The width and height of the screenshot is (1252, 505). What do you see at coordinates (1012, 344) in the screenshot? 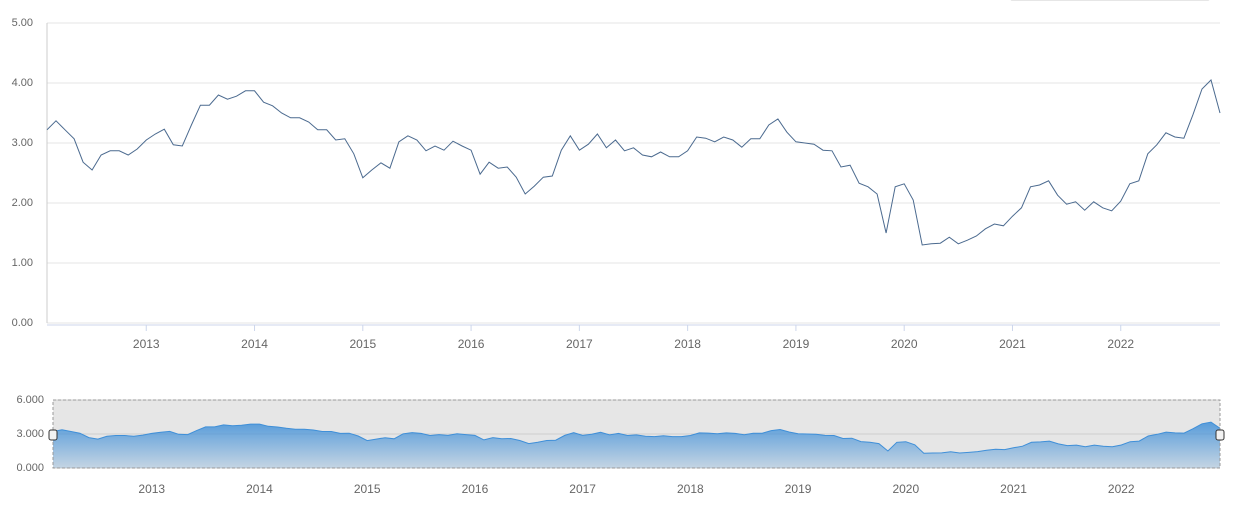
I see `x-tick-label: 2021` at bounding box center [1012, 344].